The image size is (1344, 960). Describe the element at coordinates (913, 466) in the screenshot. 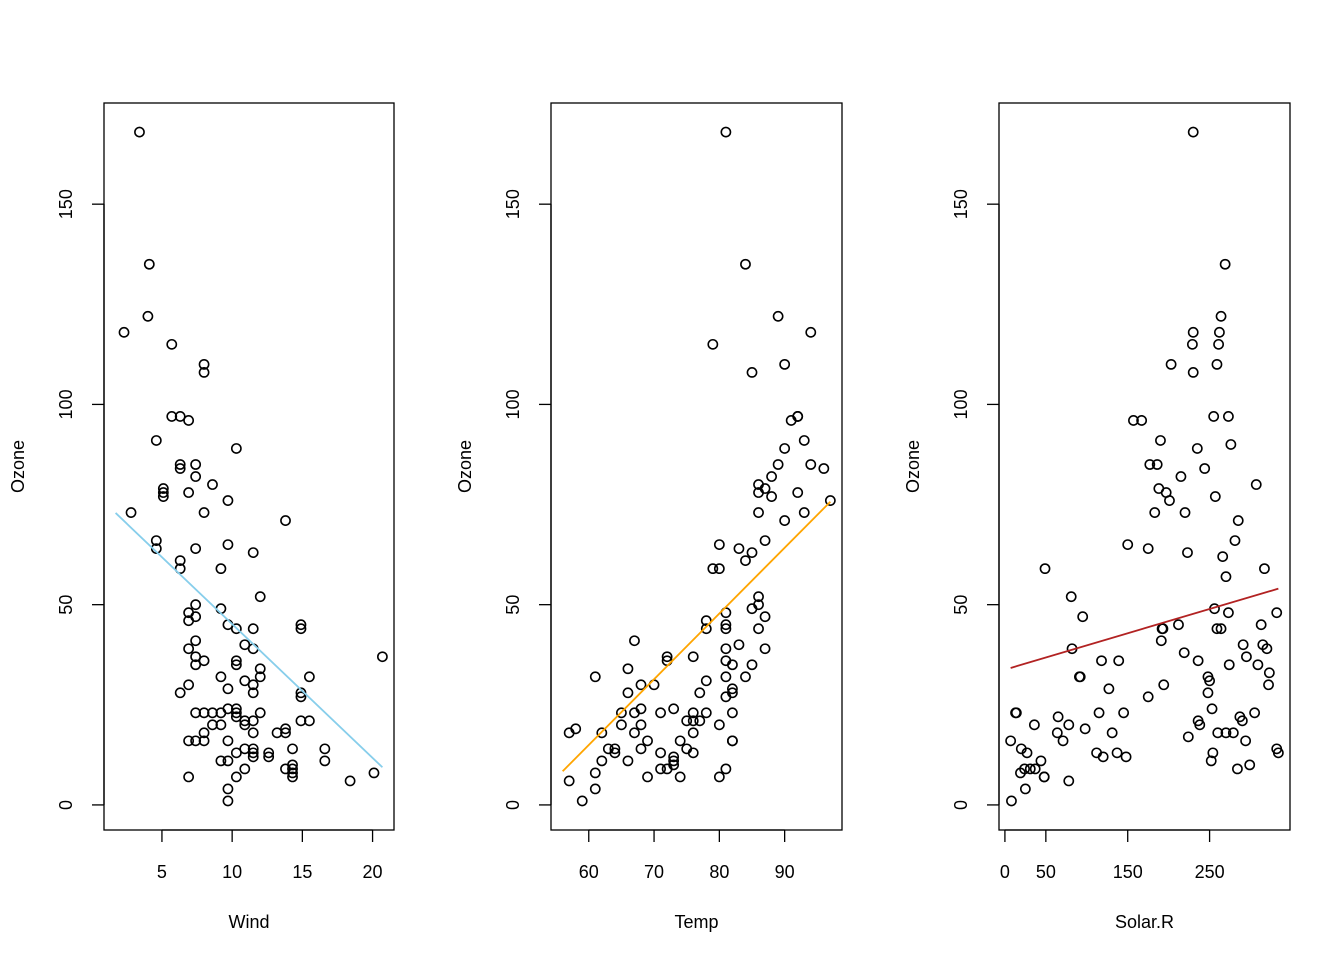

I see `y-axis-title: Ozone` at that location.